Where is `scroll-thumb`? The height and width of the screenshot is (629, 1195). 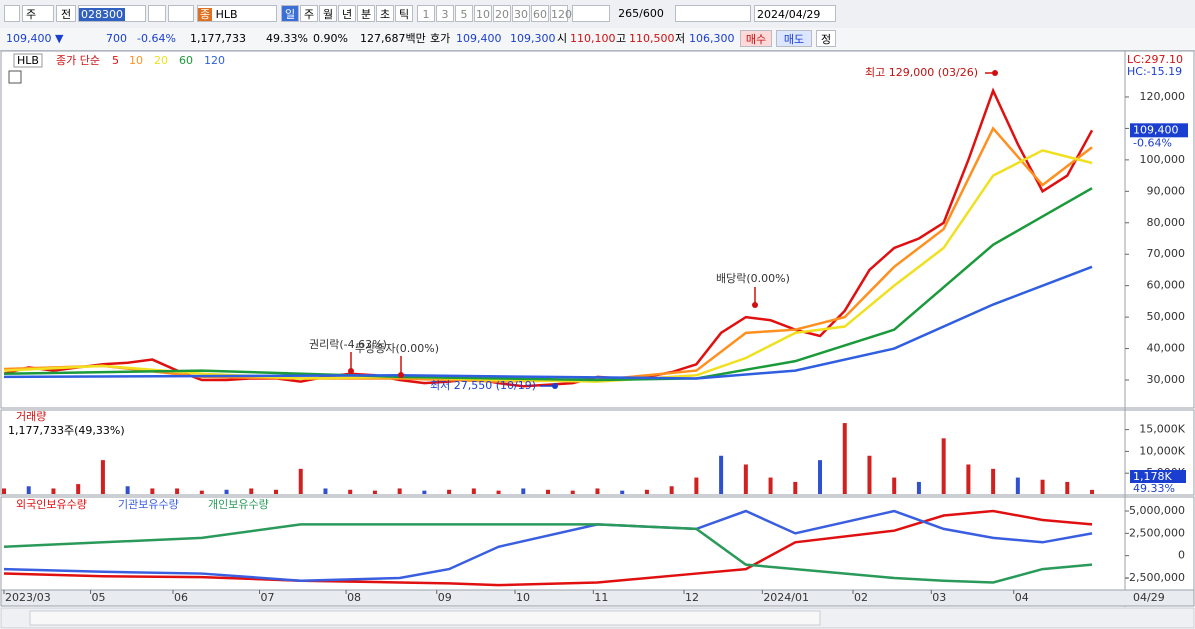 scroll-thumb is located at coordinates (425, 618).